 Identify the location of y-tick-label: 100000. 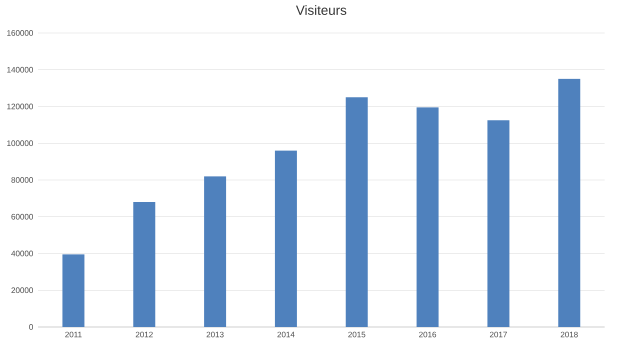
(20, 143).